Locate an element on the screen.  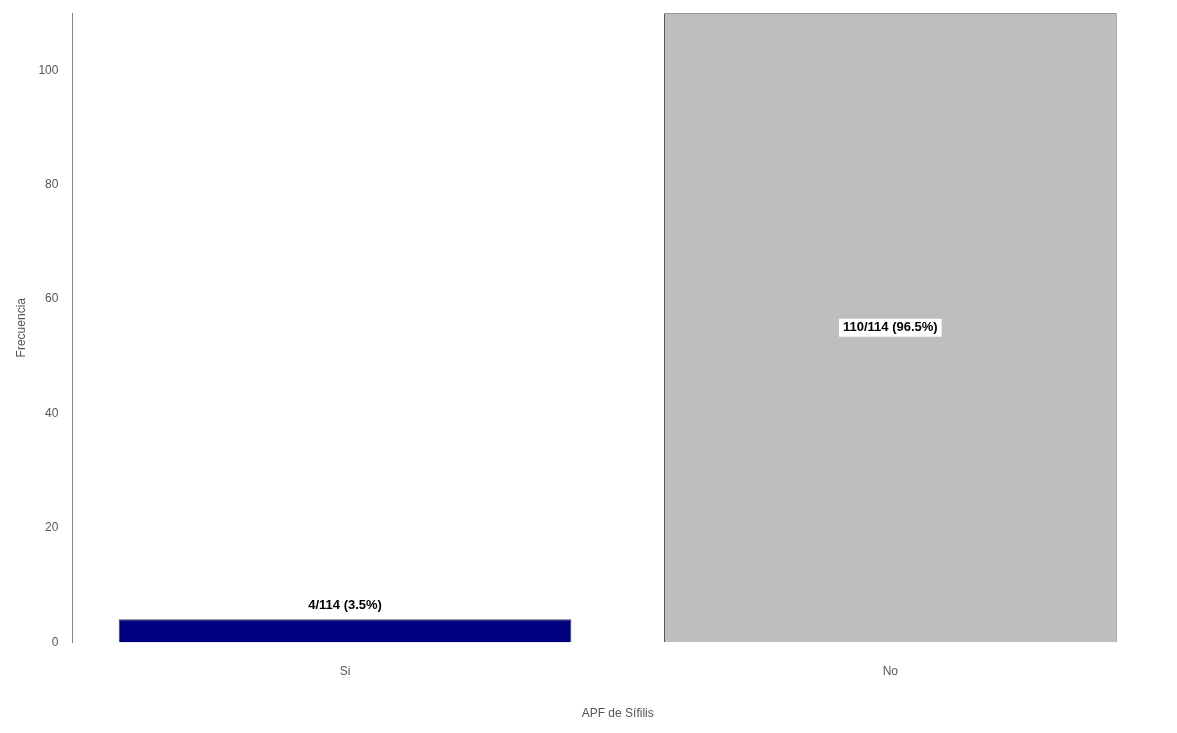
y-tick-label: 100 is located at coordinates (48, 69).